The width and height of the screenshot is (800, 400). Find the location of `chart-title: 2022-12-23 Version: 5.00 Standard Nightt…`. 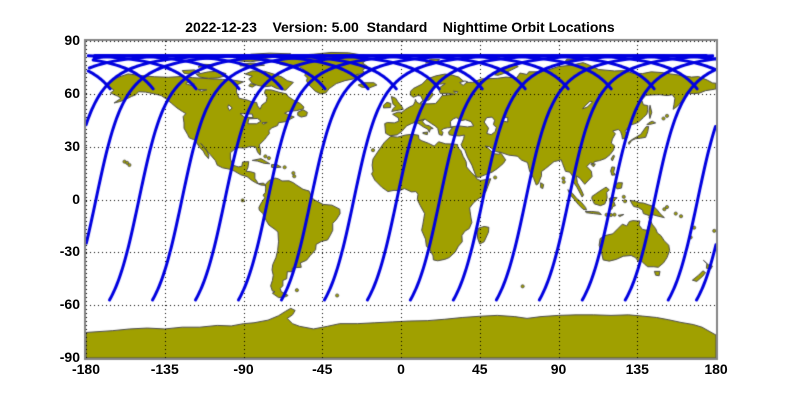

chart-title: 2022-12-23 Version: 5.00 Standard Nightt… is located at coordinates (400, 27).